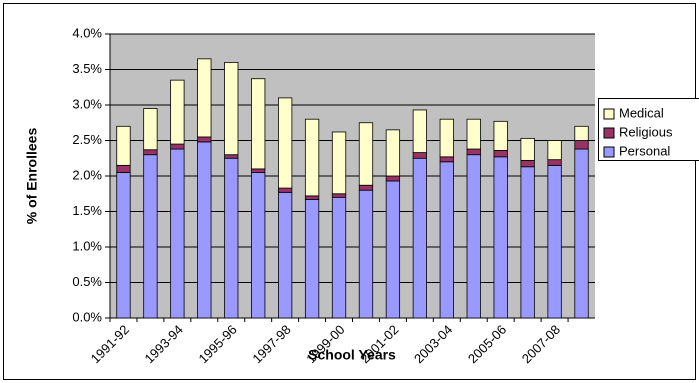  I want to click on y-tick-label: 3.5%, so click(87, 68).